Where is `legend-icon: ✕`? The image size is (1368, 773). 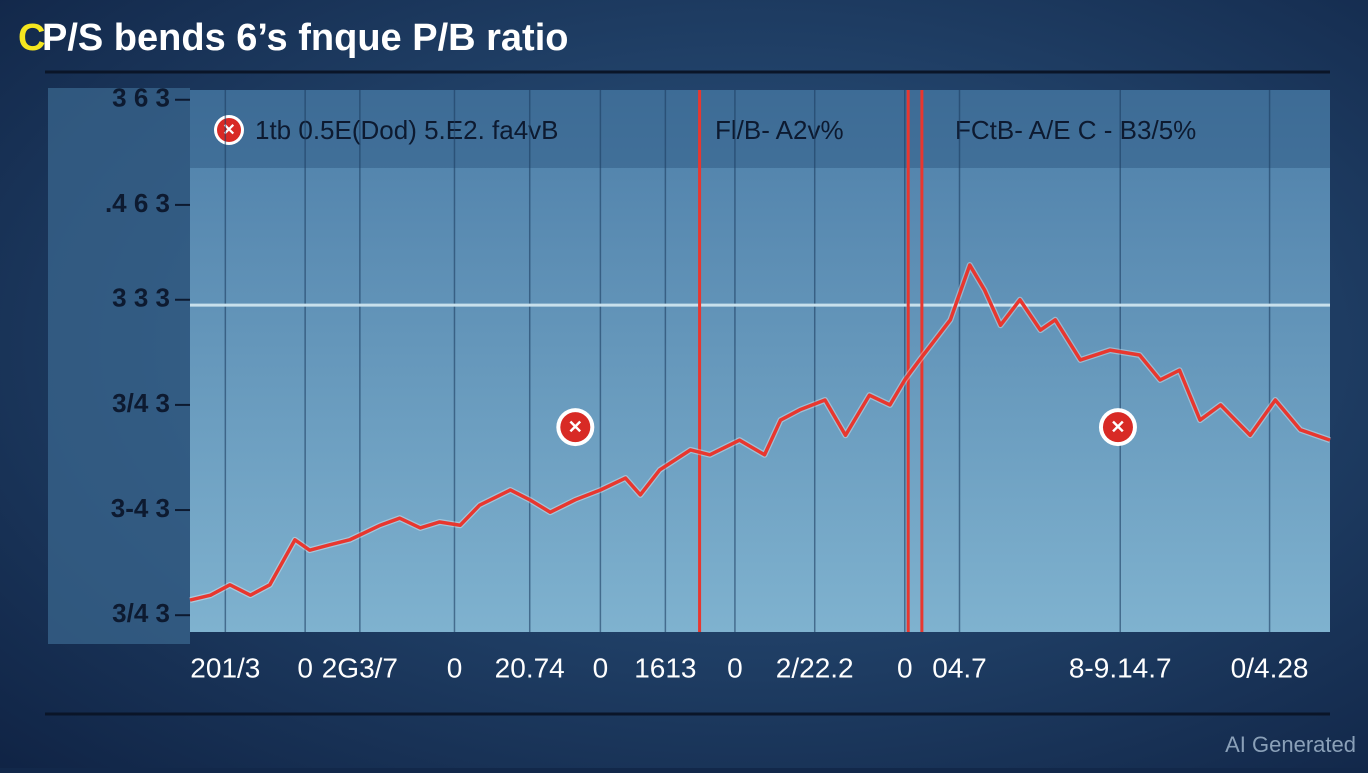
legend-icon: ✕ is located at coordinates (228, 130).